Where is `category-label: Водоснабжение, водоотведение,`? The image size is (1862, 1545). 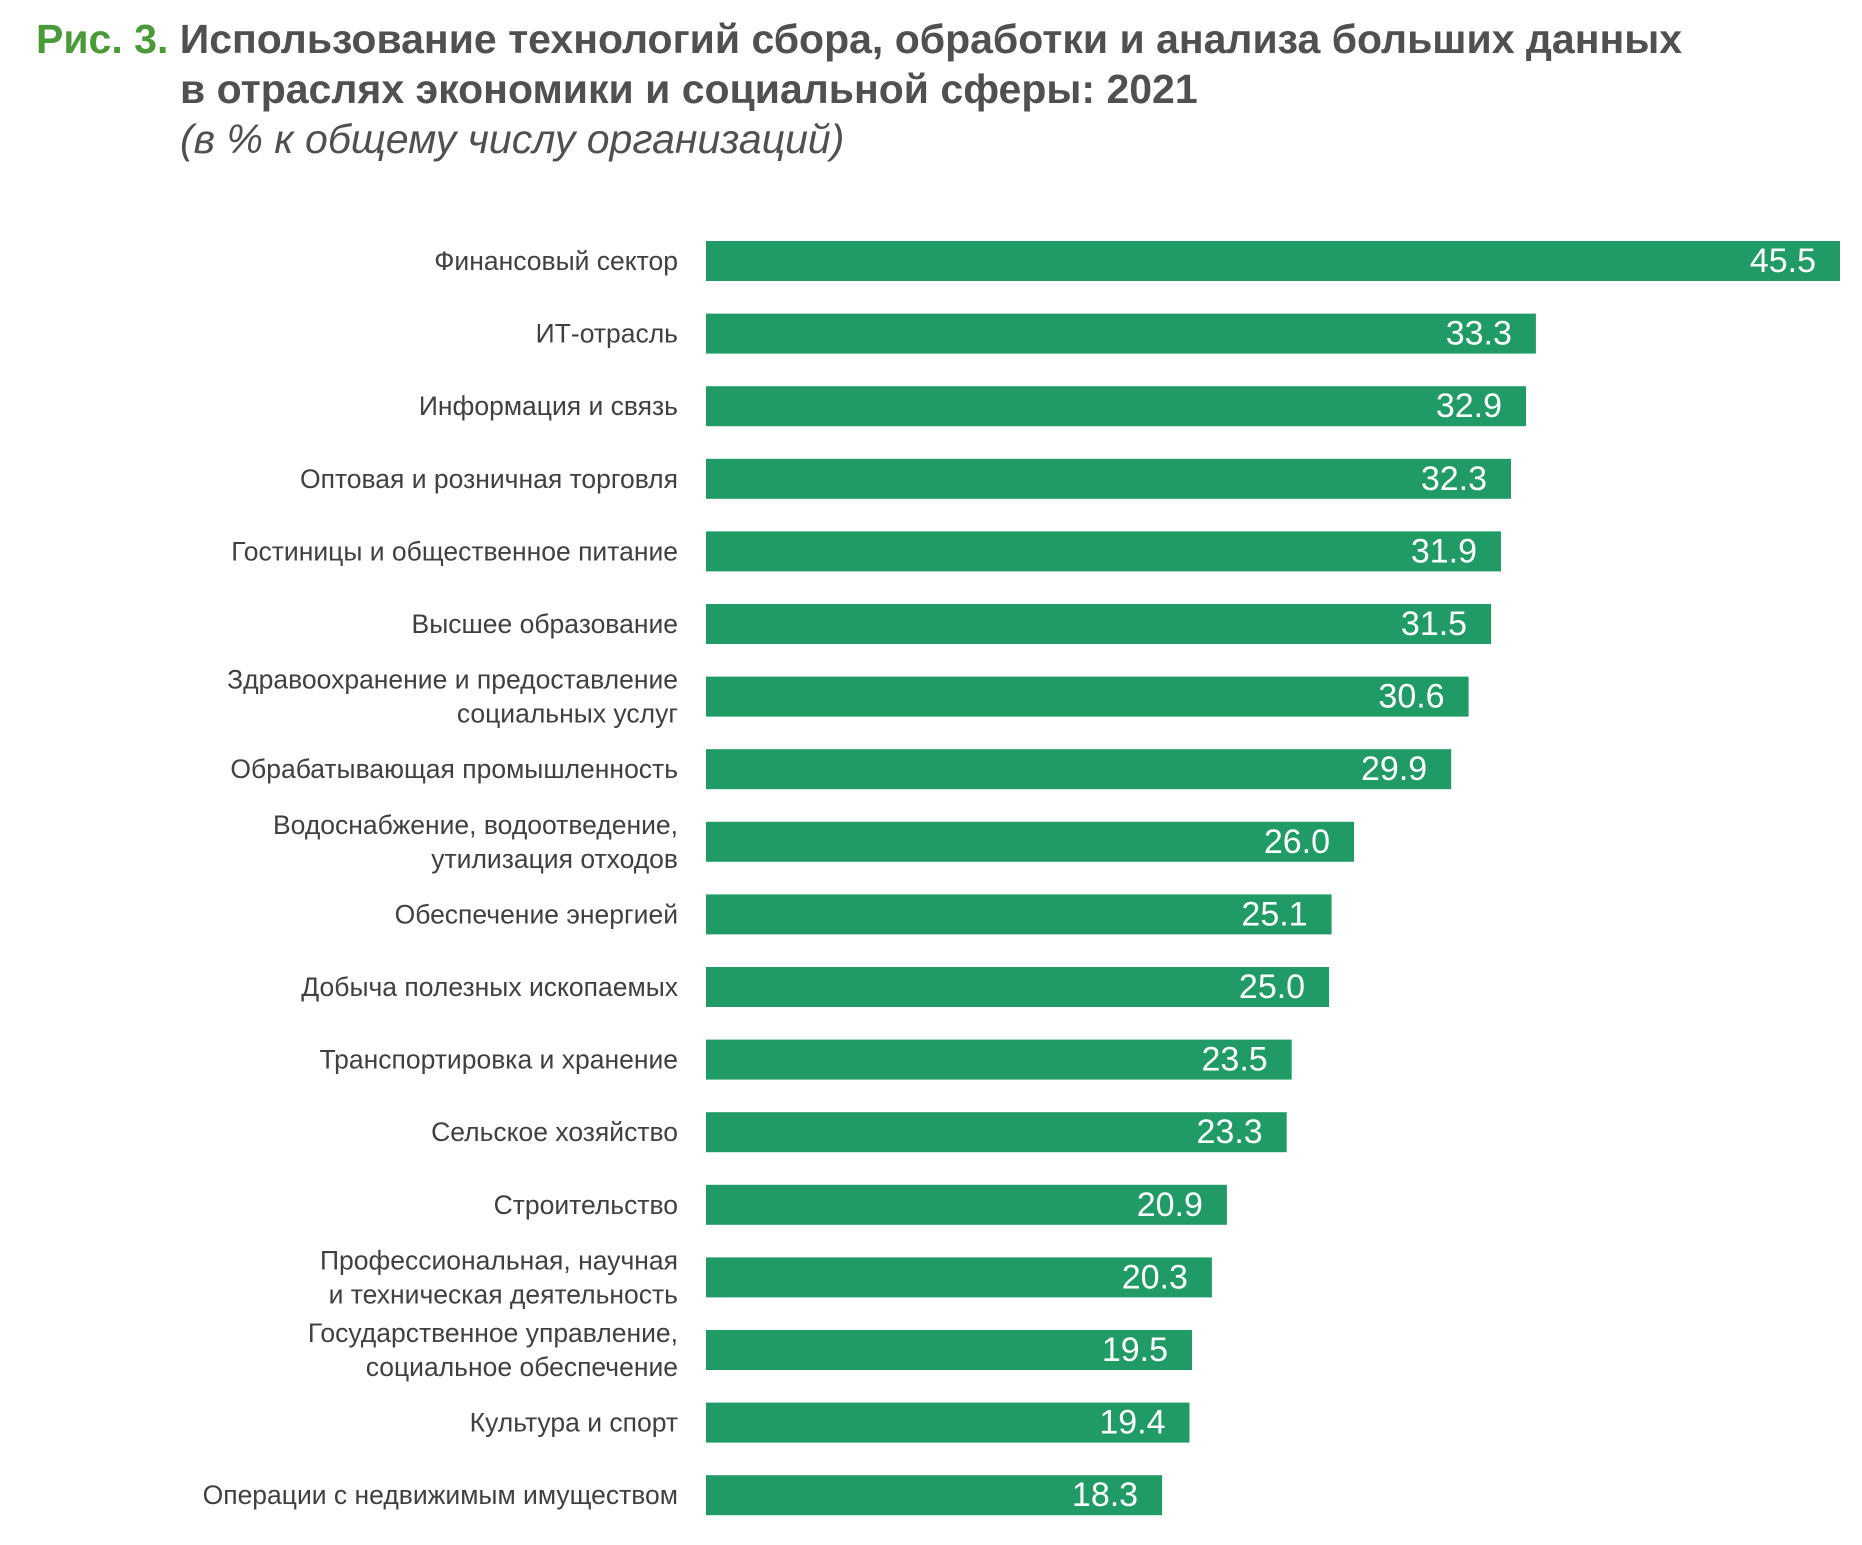 category-label: Водоснабжение, водоотведение, is located at coordinates (475, 825).